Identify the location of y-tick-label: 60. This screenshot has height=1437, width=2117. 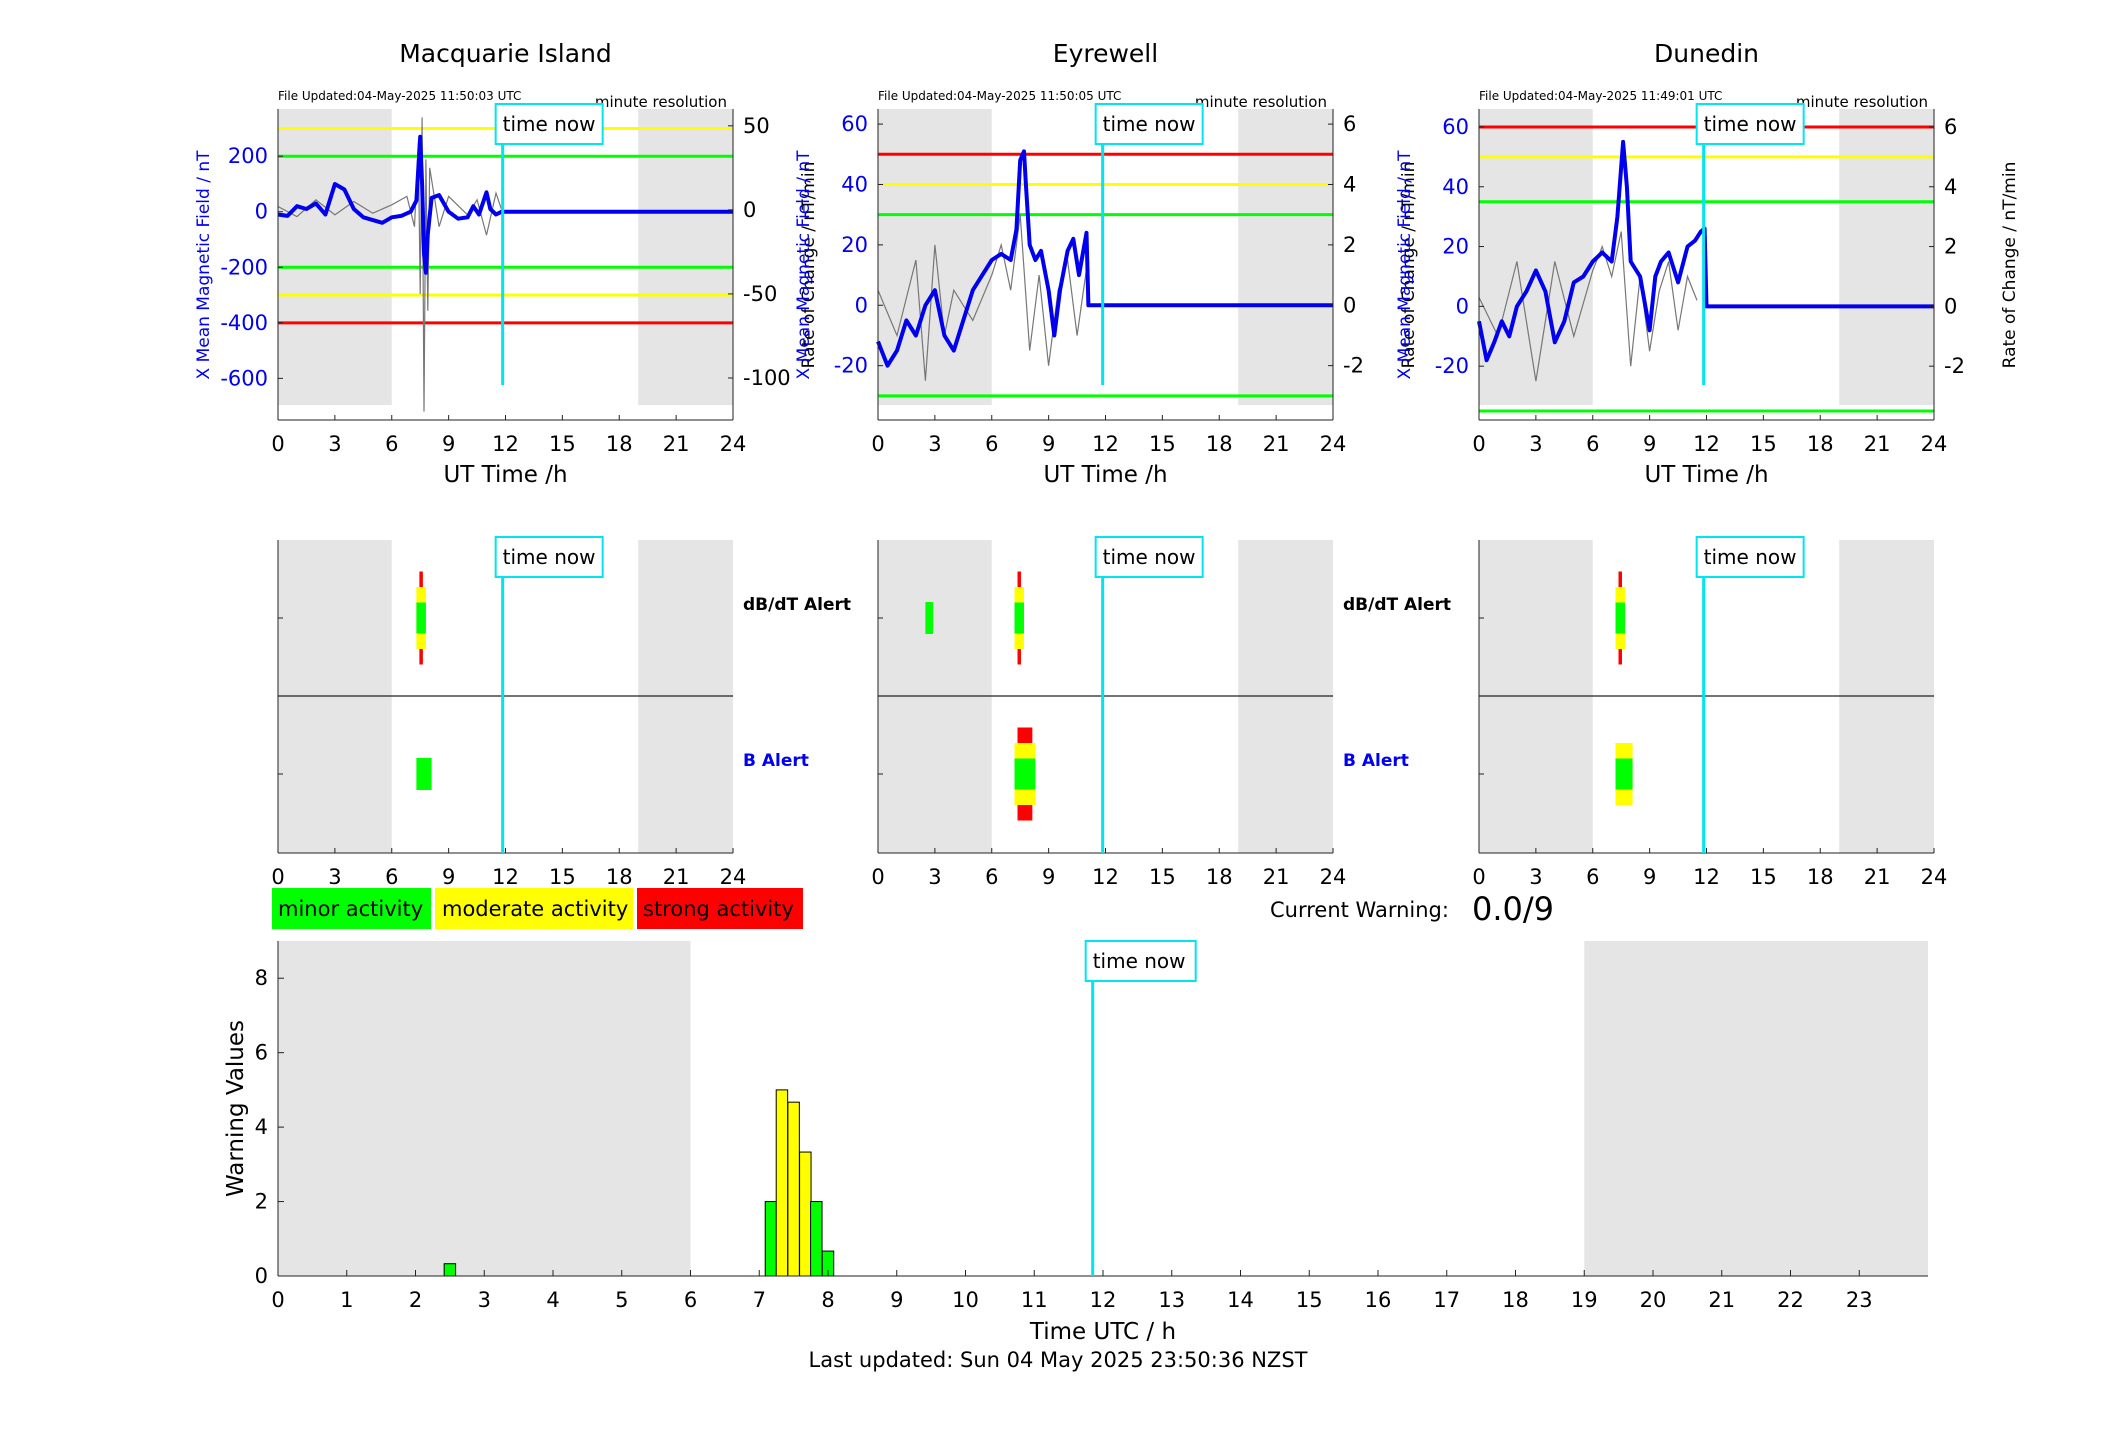
(854, 124).